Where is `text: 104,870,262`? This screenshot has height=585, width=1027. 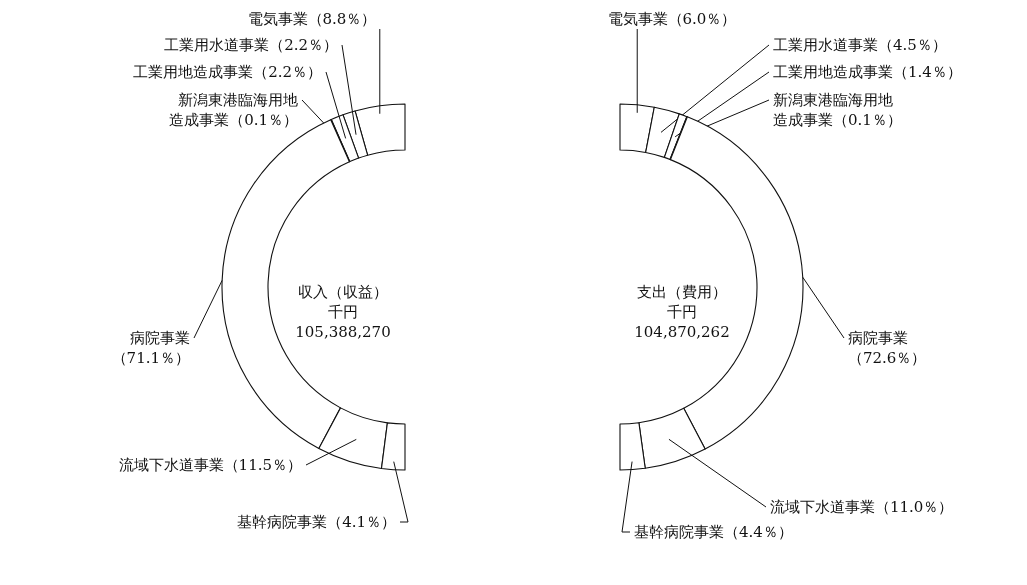 text: 104,870,262 is located at coordinates (682, 332).